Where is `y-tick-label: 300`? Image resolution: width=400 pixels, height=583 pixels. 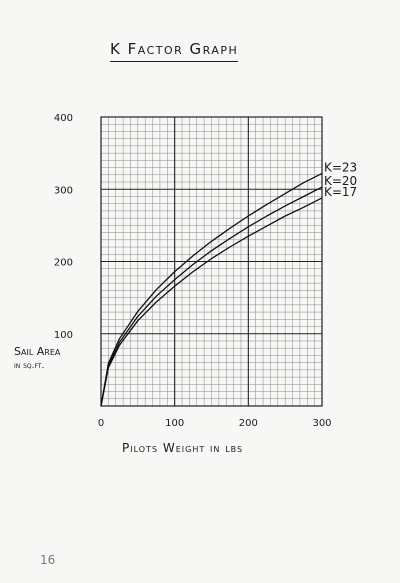
y-tick-label: 300 is located at coordinates (63, 190).